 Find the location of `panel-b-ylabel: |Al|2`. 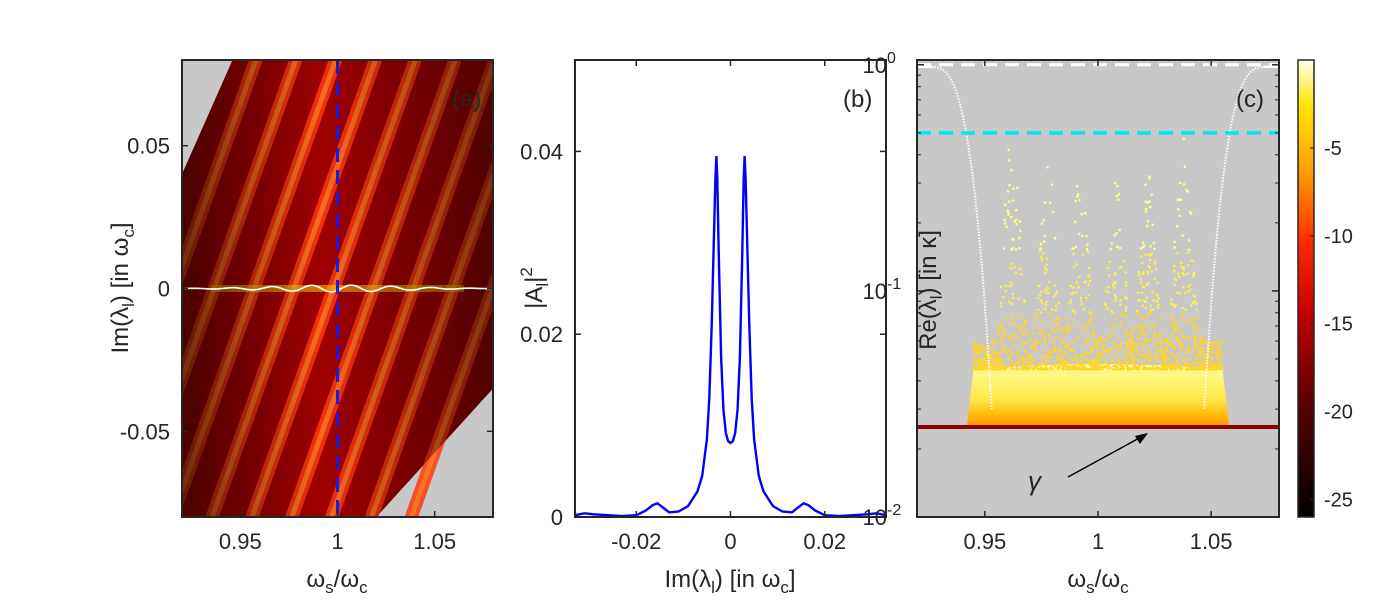

panel-b-ylabel: |Al|2 is located at coordinates (534, 288).